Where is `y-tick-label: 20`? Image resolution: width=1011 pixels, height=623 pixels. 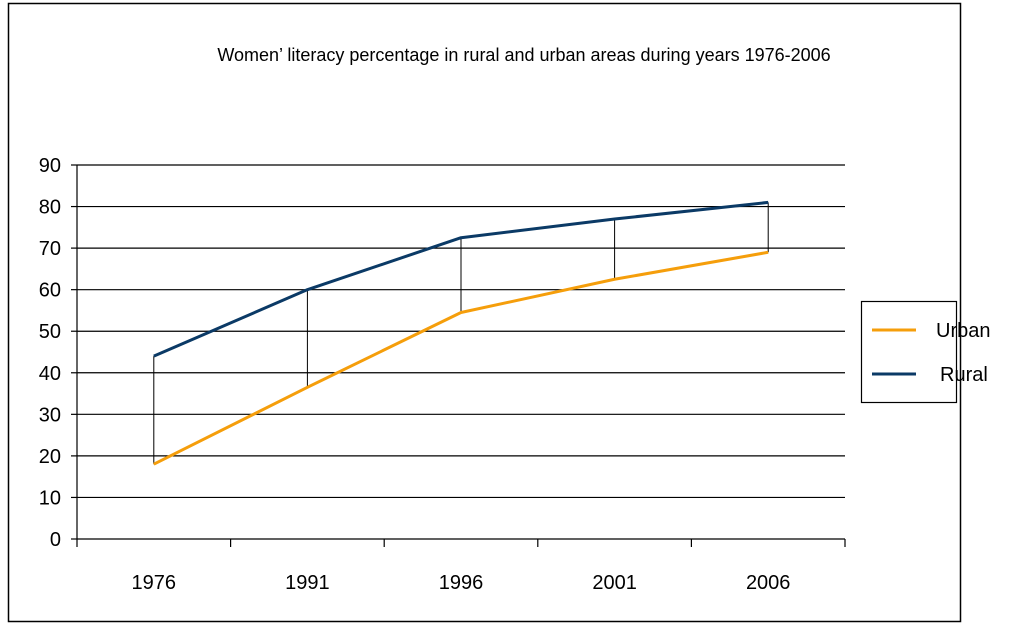
y-tick-label: 20 is located at coordinates (50, 457).